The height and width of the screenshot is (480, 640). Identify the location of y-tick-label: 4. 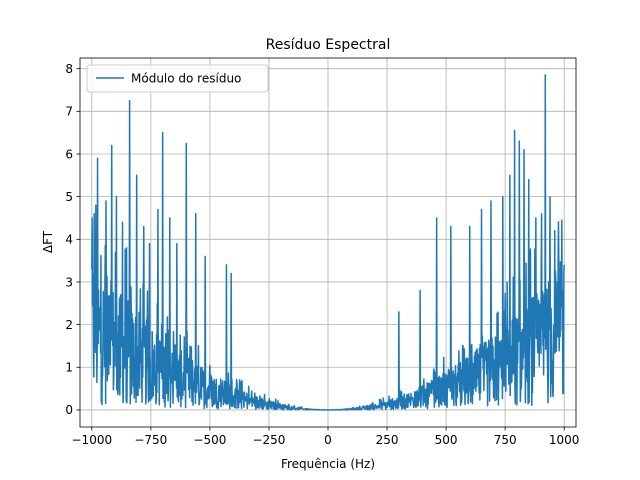
(69, 240).